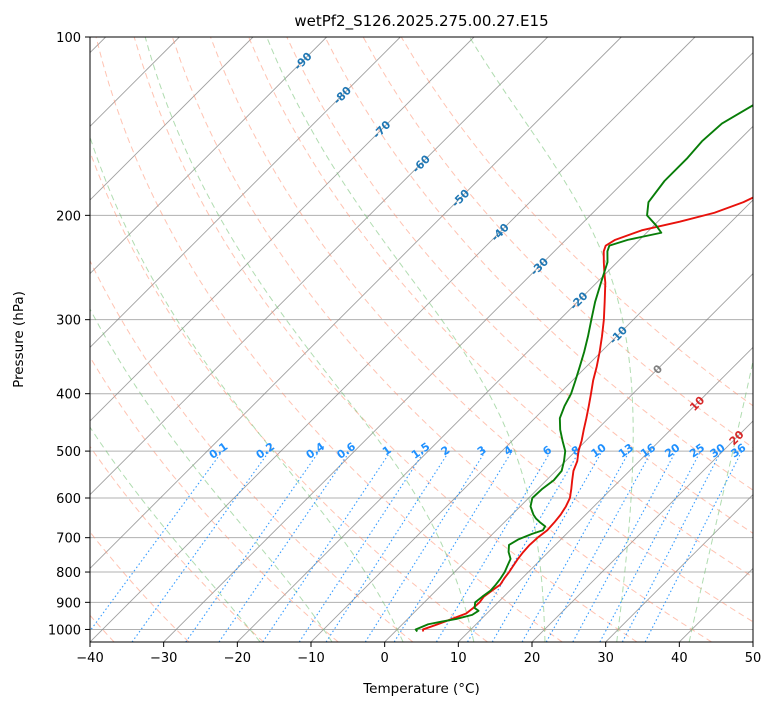 This screenshot has width=775, height=708. What do you see at coordinates (420, 451) in the screenshot?
I see `mixing-ratio-label: 1.5` at bounding box center [420, 451].